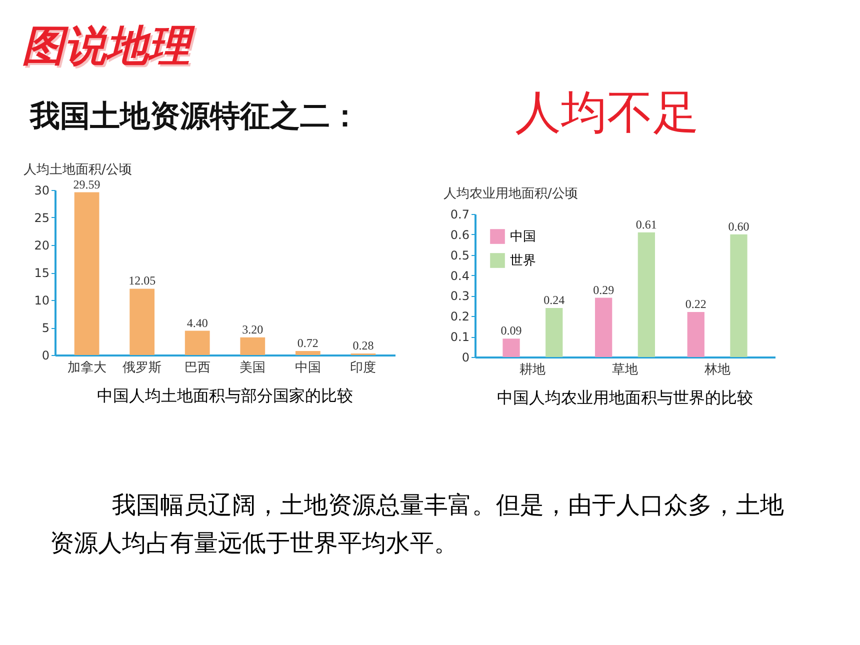  What do you see at coordinates (142, 368) in the screenshot?
I see `x-tick-label: 俄罗斯` at bounding box center [142, 368].